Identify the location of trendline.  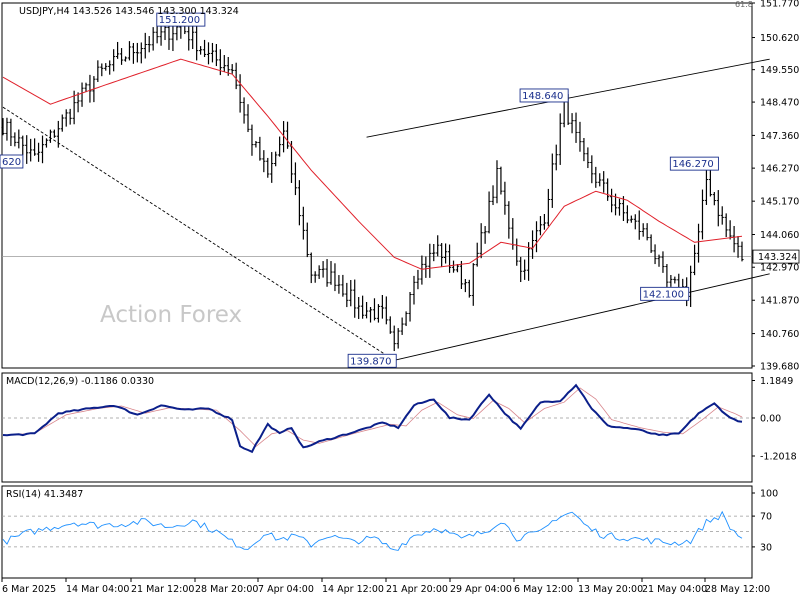
(582, 317).